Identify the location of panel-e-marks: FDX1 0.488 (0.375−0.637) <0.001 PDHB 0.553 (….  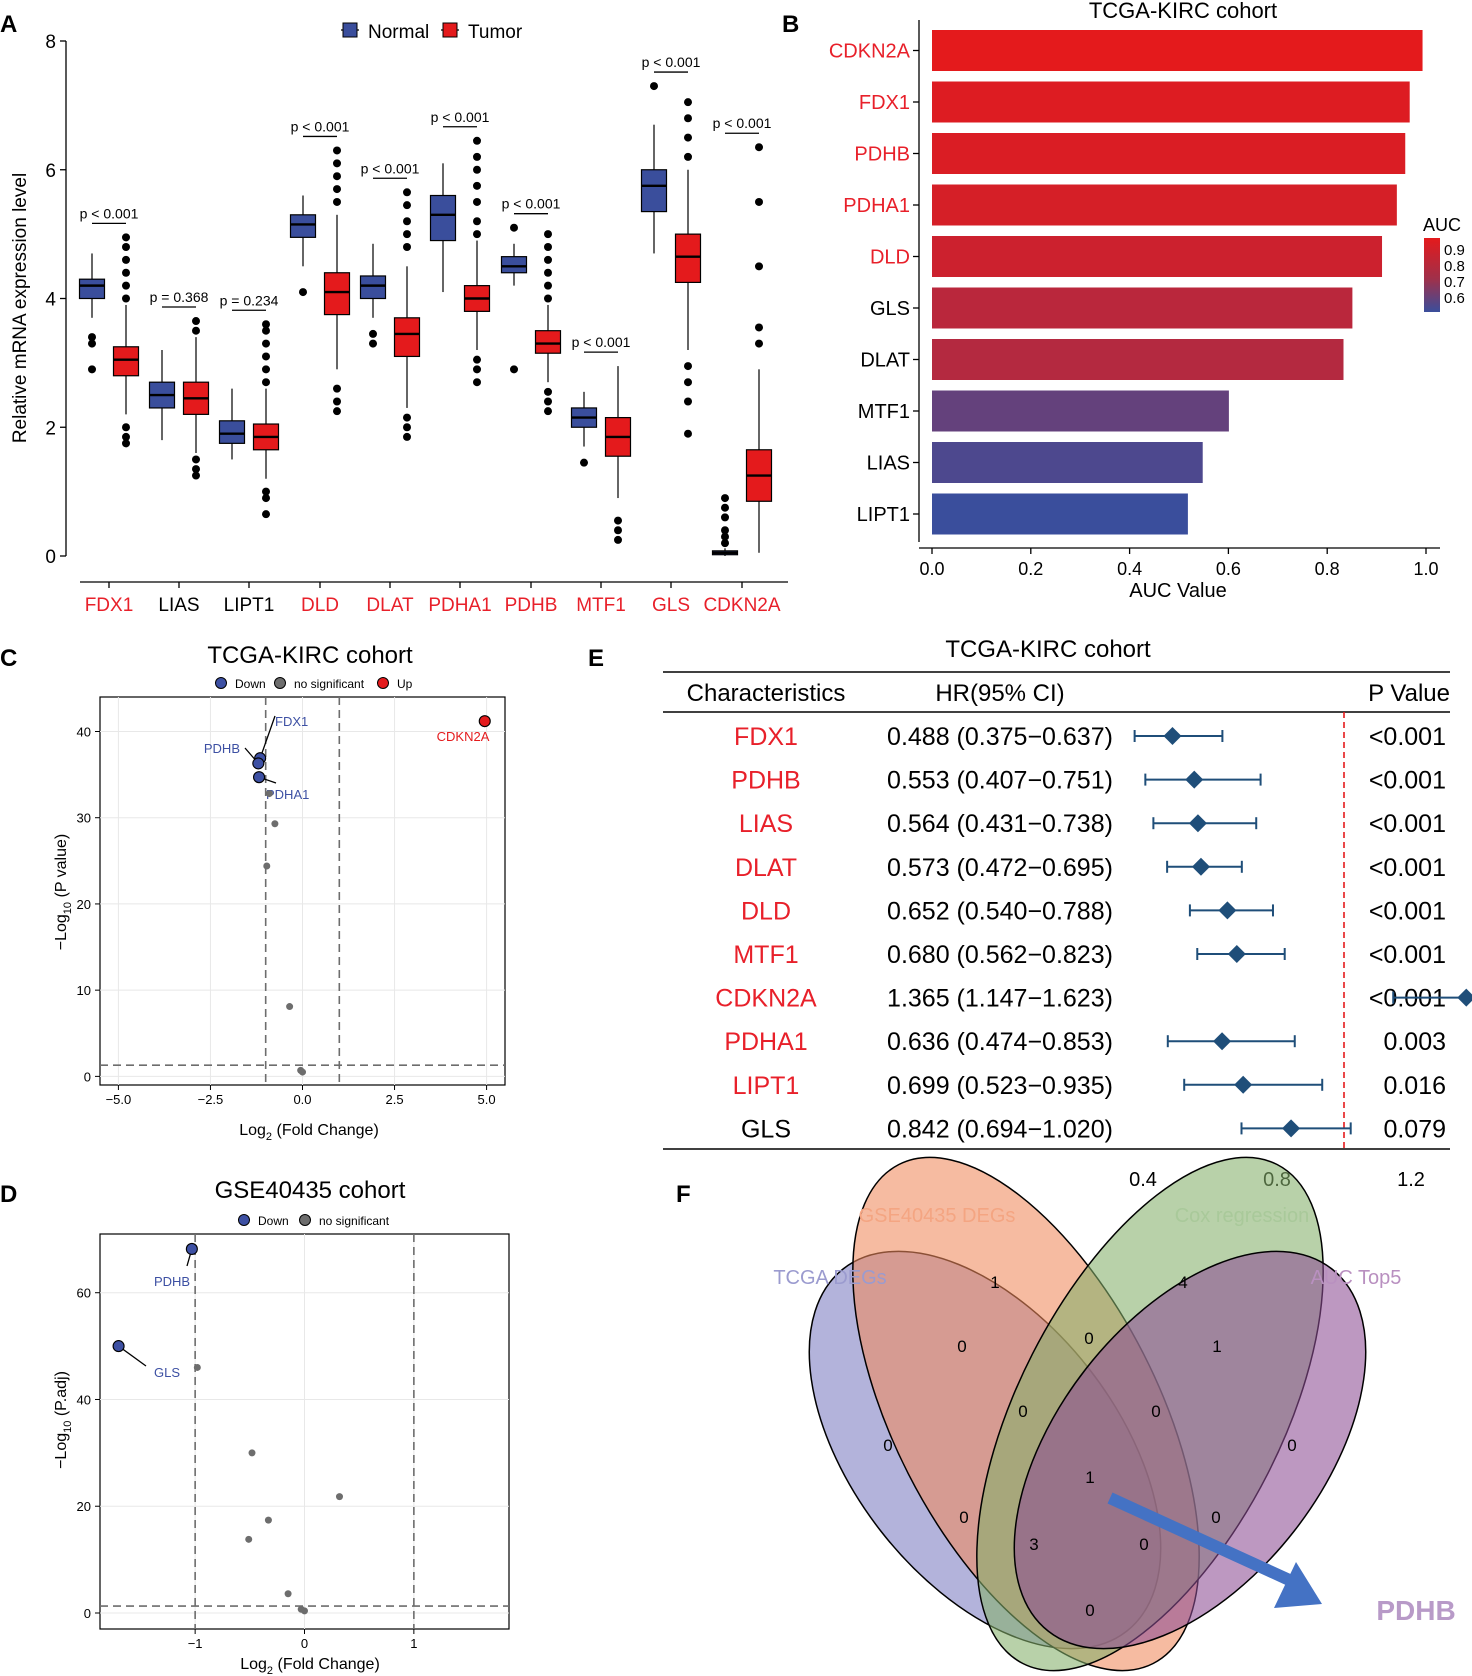
(1093, 951).